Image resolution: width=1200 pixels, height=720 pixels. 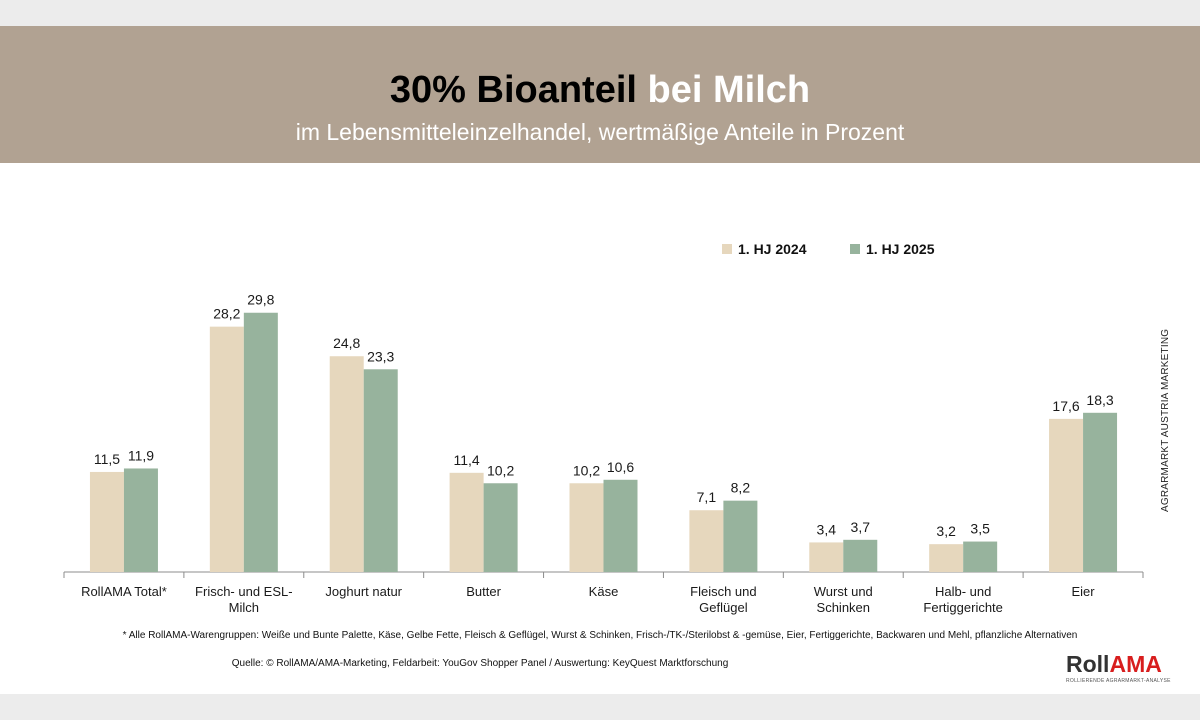 What do you see at coordinates (962, 607) in the screenshot?
I see `category-label: Fertiggerichte` at bounding box center [962, 607].